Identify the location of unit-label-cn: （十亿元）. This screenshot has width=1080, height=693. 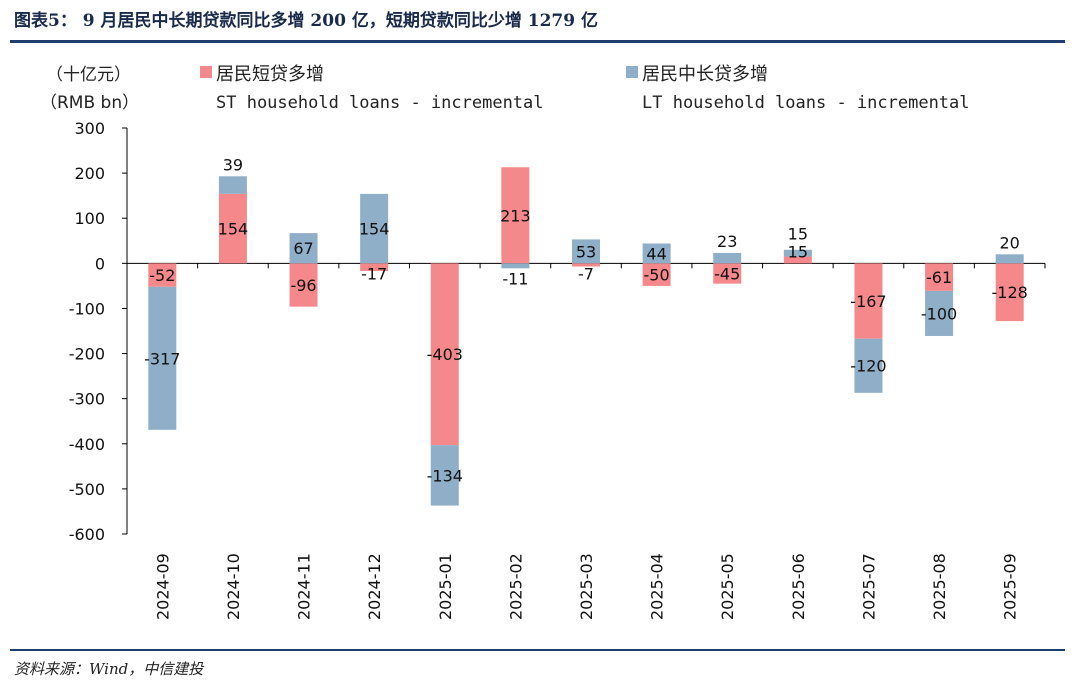
(88, 75).